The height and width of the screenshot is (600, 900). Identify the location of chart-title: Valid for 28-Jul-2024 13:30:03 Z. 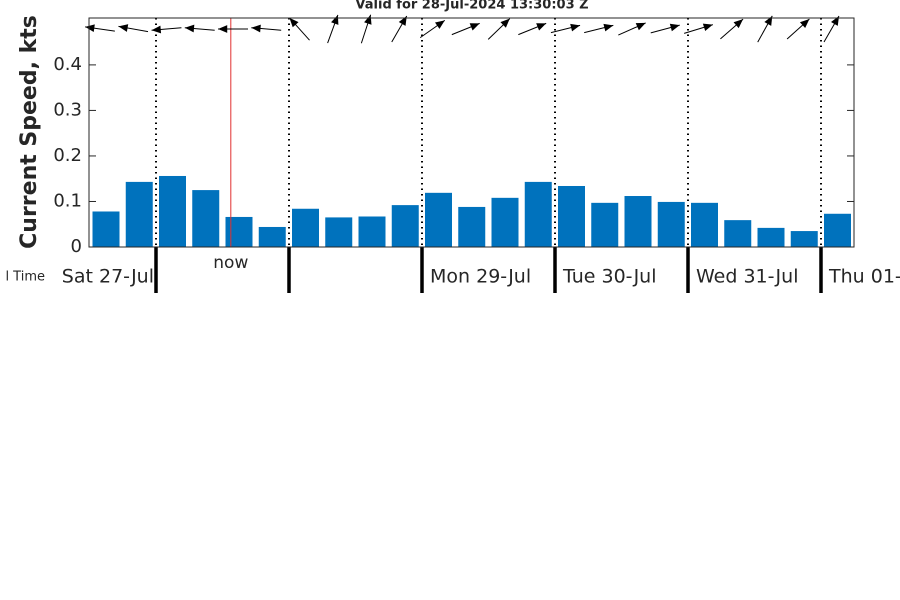
(471, 6).